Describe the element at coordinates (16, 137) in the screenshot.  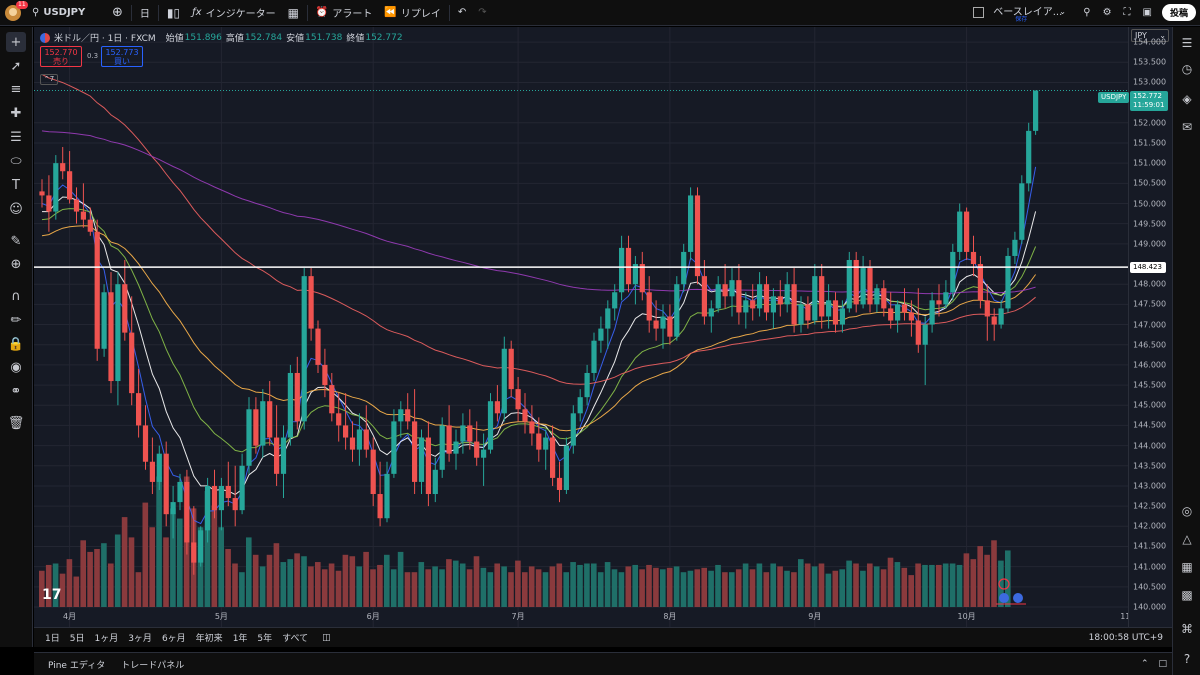
I see `forecast-tool: ☰` at that location.